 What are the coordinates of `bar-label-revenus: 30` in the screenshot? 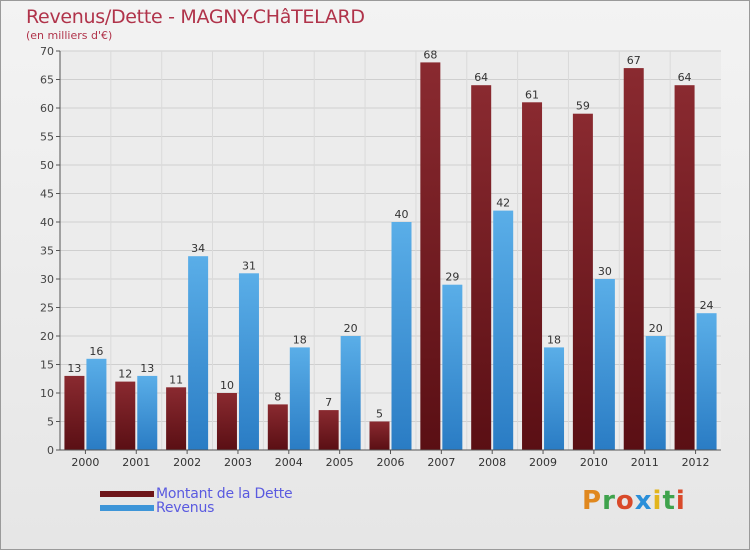 It's located at (605, 271).